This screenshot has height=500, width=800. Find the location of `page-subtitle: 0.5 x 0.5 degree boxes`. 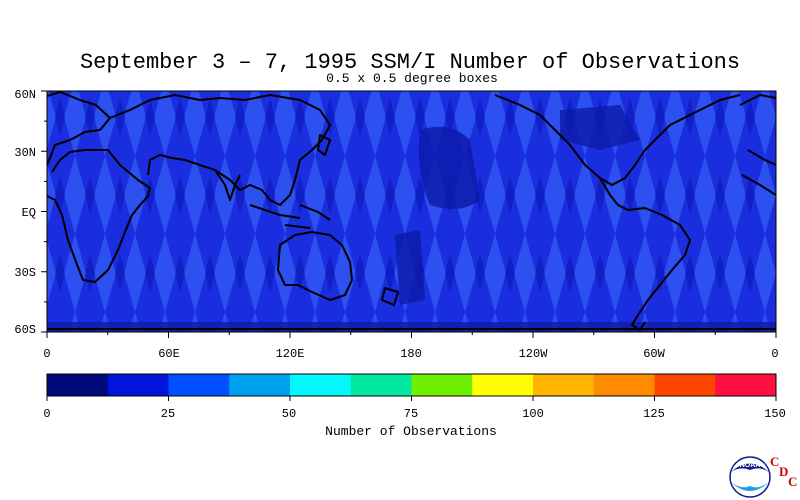

page-subtitle: 0.5 x 0.5 degree boxes is located at coordinates (412, 78).